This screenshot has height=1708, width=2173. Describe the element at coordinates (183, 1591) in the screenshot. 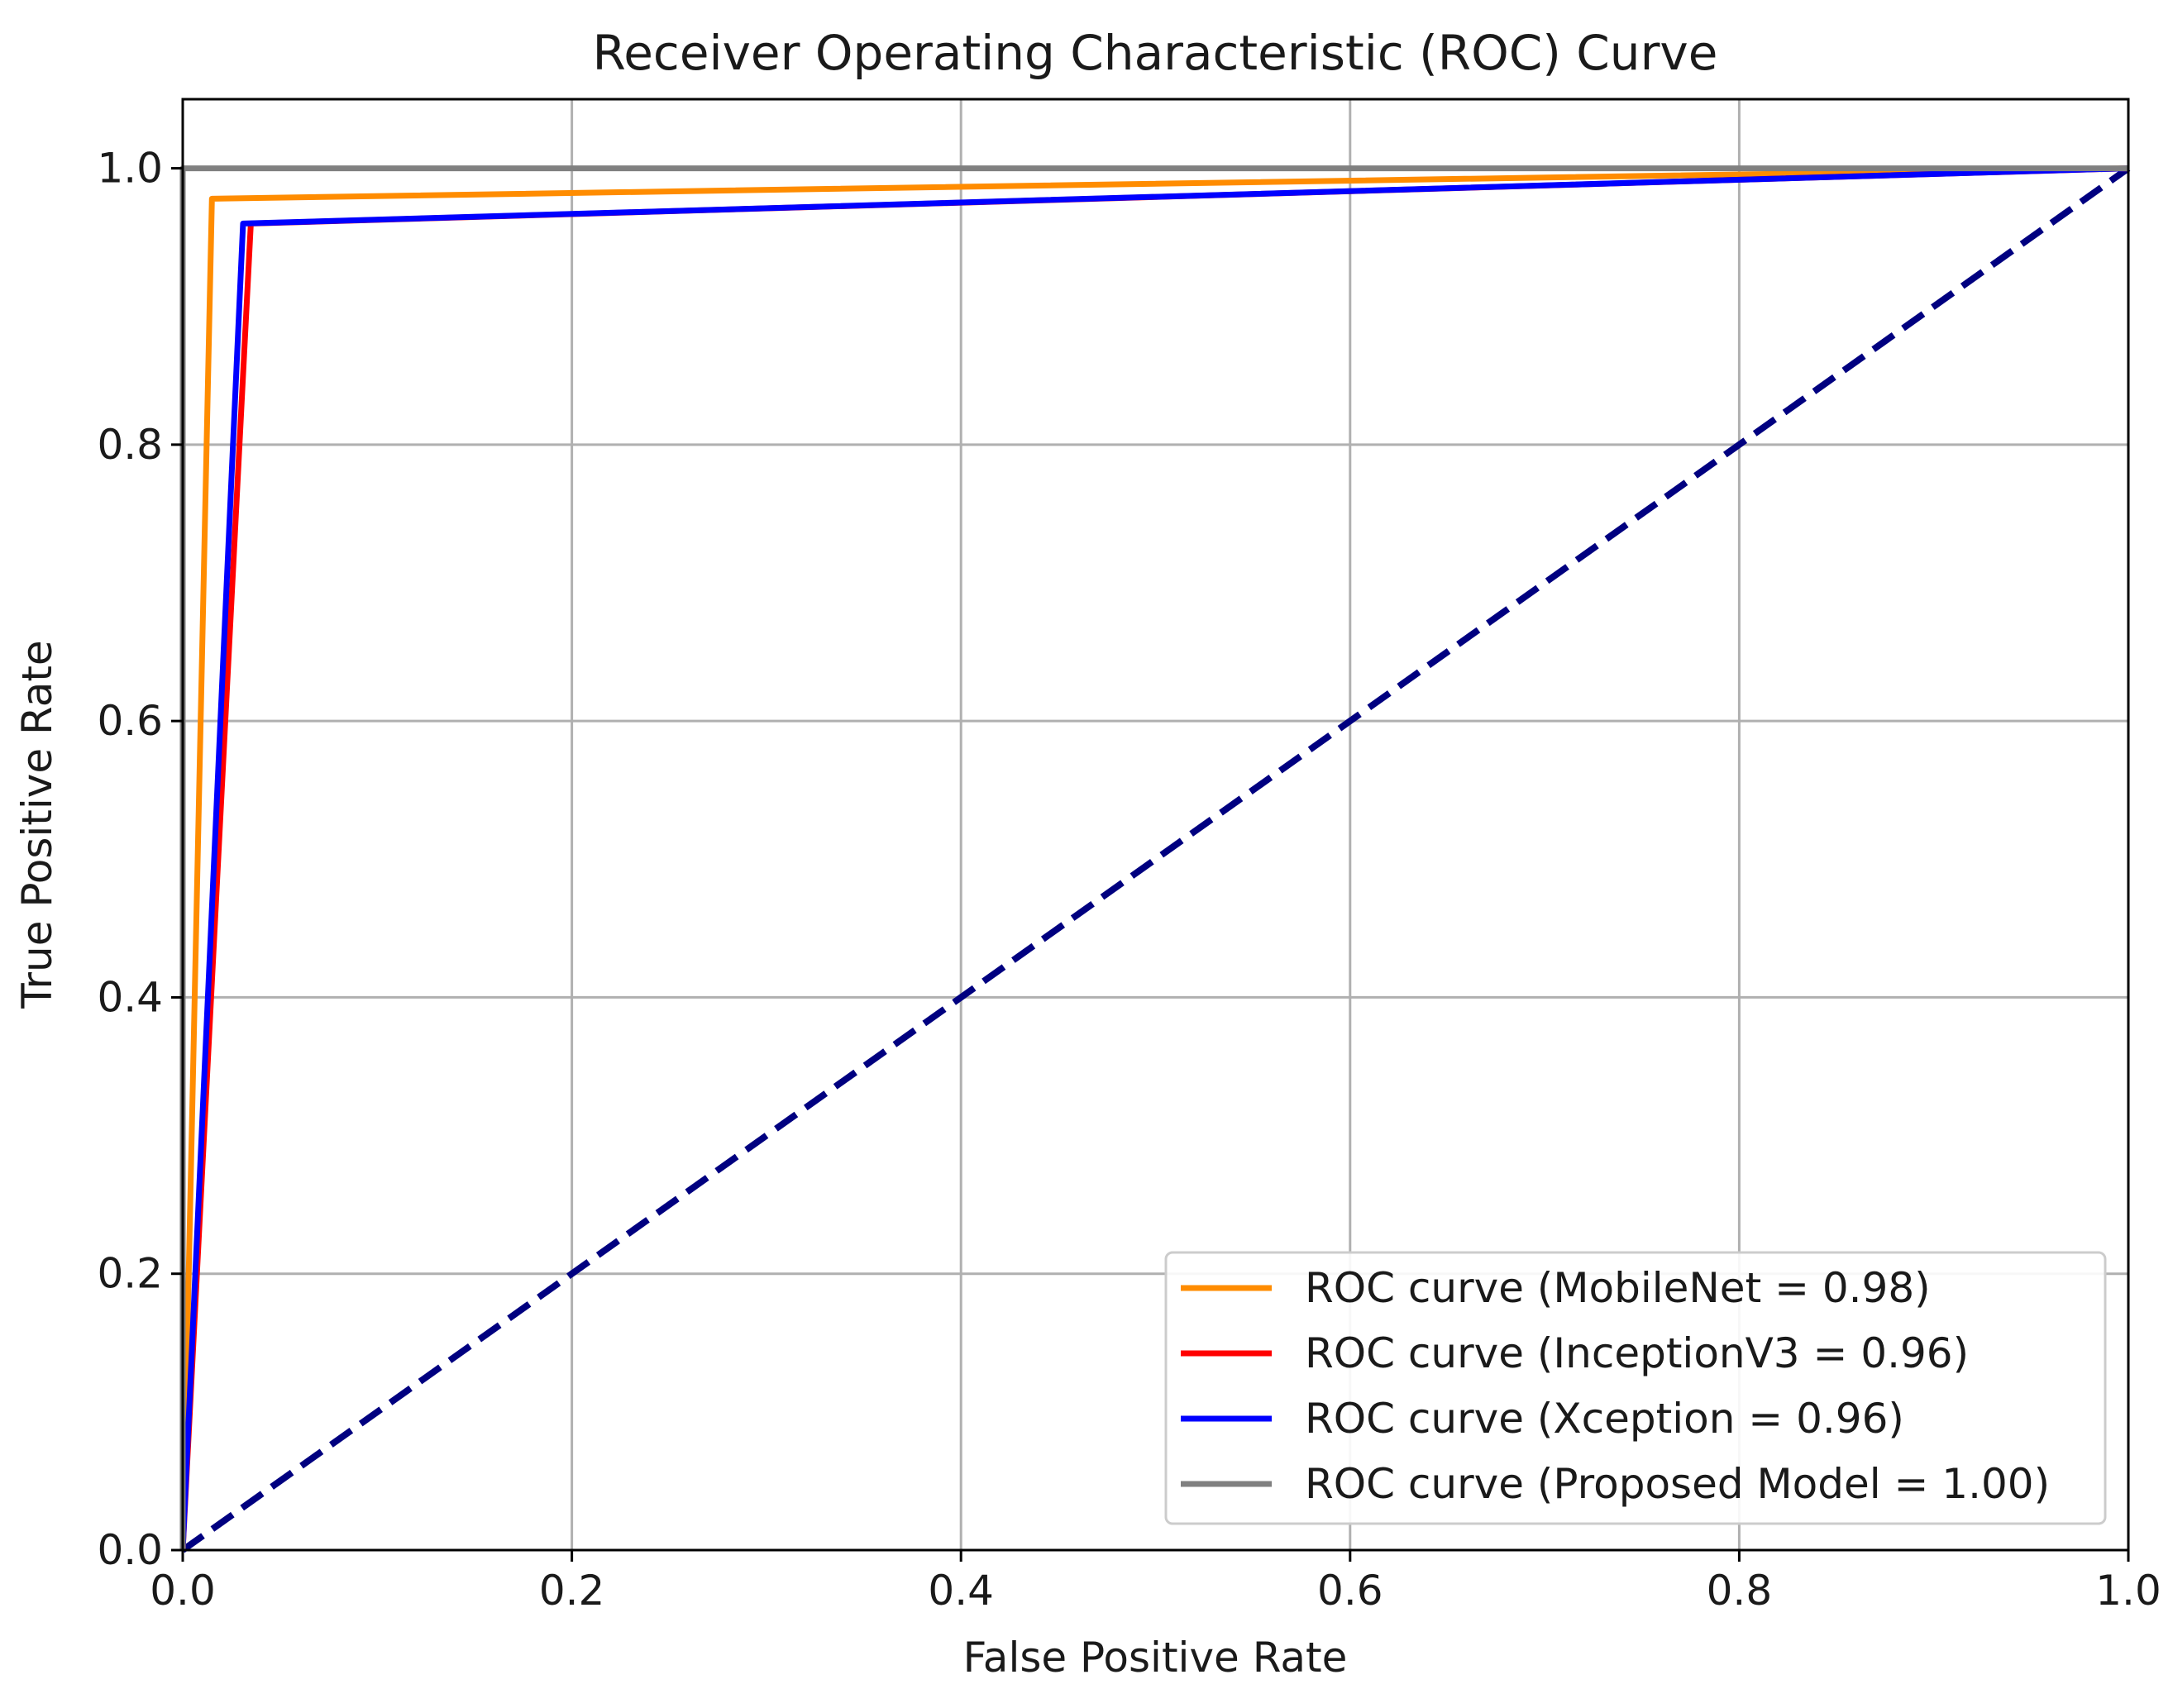

I see `x-tick-label: 0.0` at that location.